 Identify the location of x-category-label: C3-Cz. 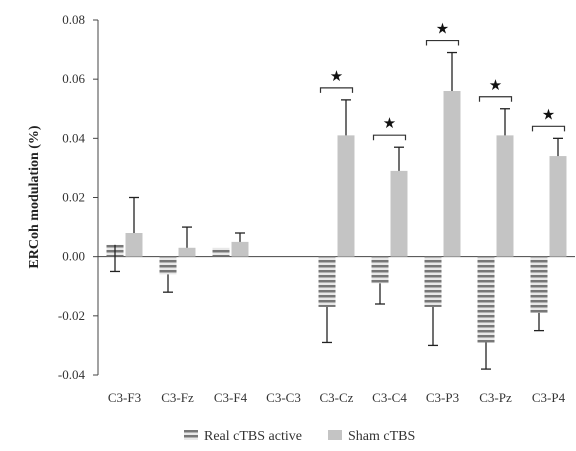
(337, 397).